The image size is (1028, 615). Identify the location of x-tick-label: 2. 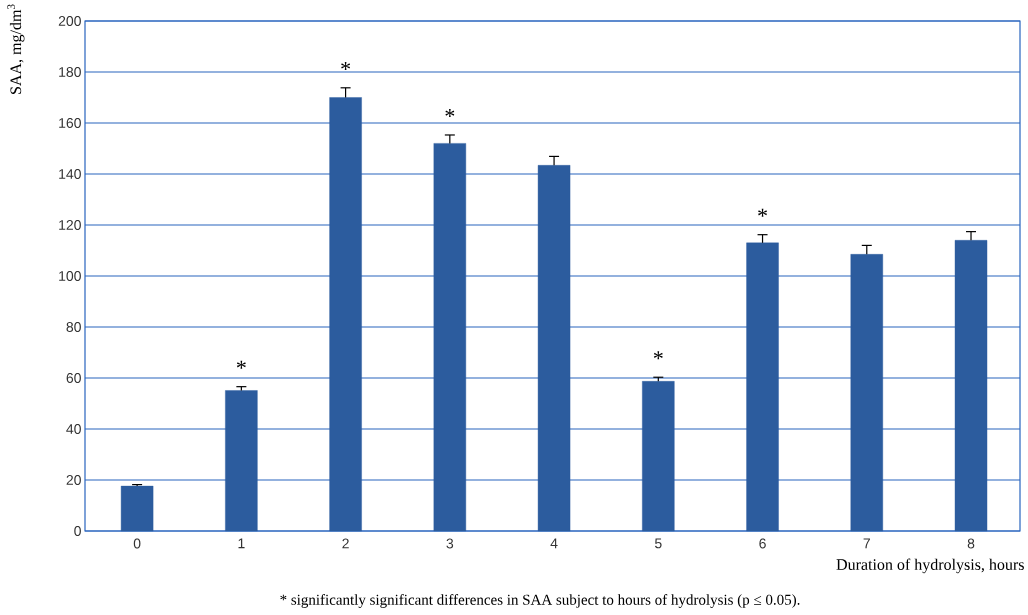
(345, 543).